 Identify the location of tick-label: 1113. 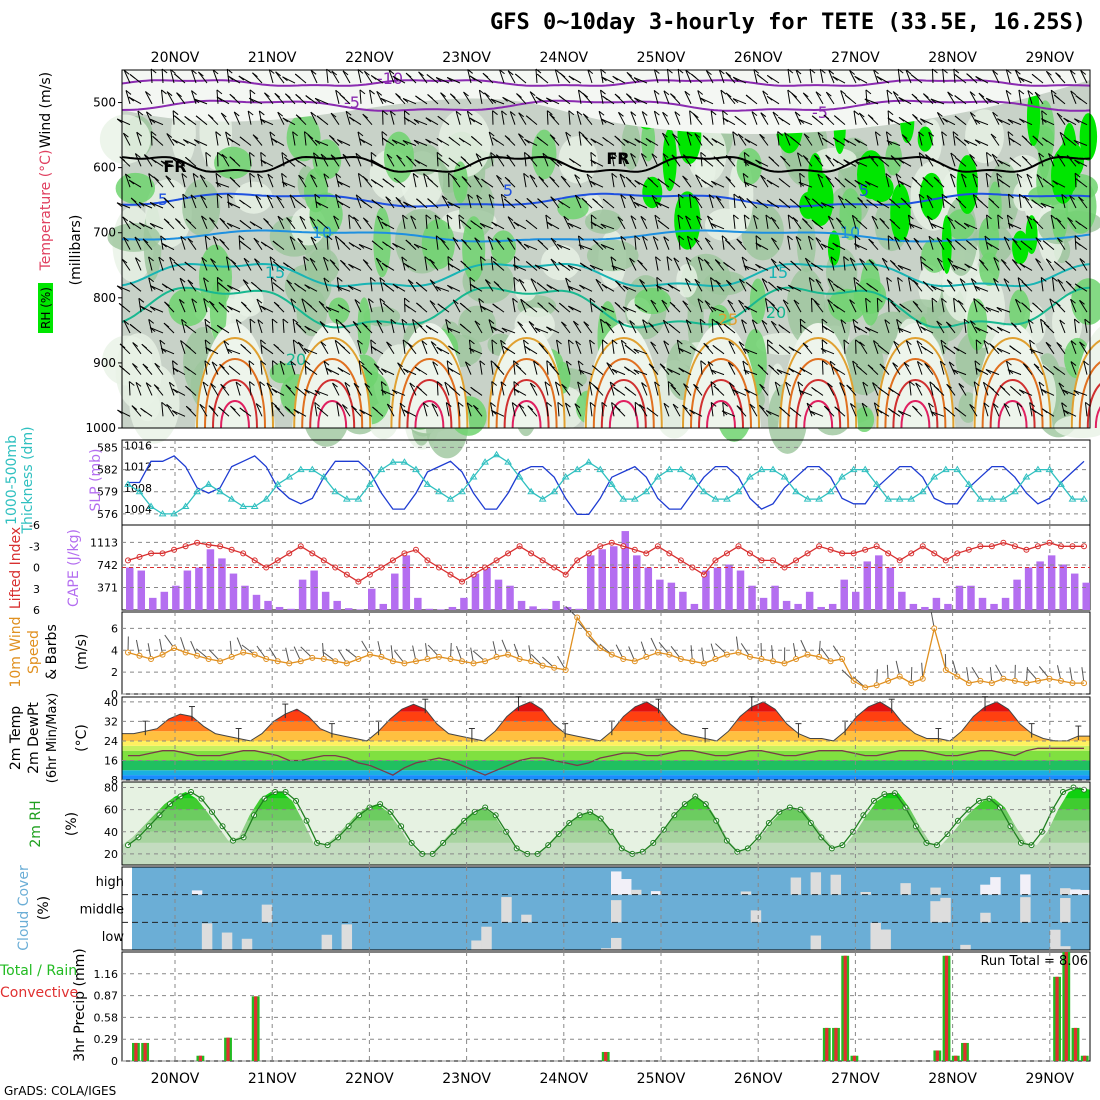
(104, 542).